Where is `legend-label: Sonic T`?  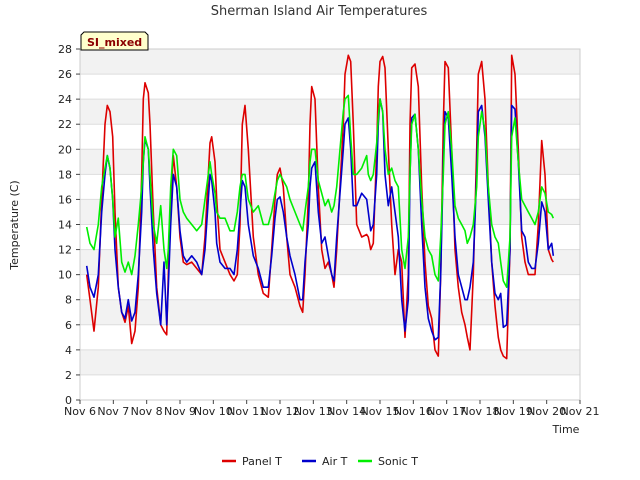 legend-label: Sonic T is located at coordinates (398, 461).